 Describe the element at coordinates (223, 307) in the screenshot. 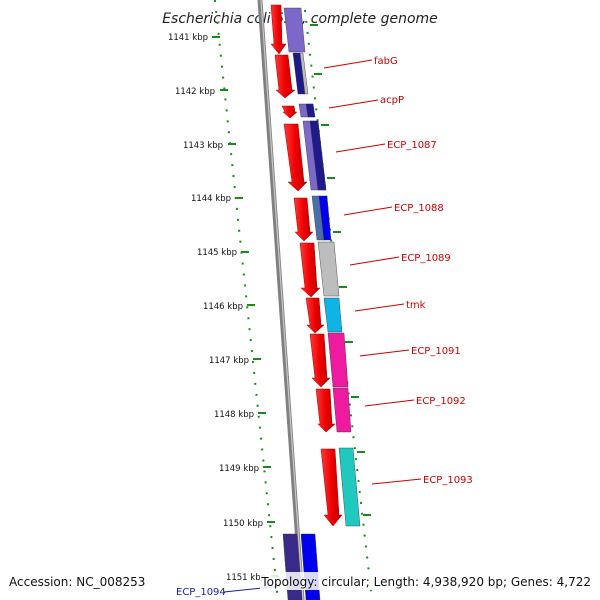

I see `scale-label-1146: 1146 kbp` at that location.